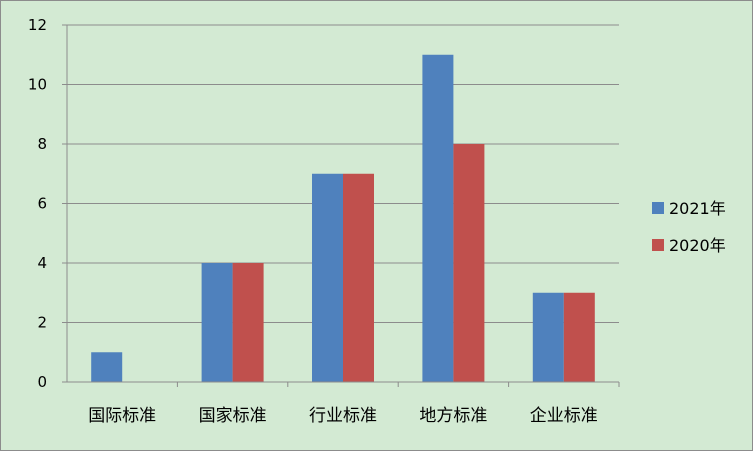 This screenshot has width=753, height=452. I want to click on x-category-label: 企业标准, so click(564, 416).